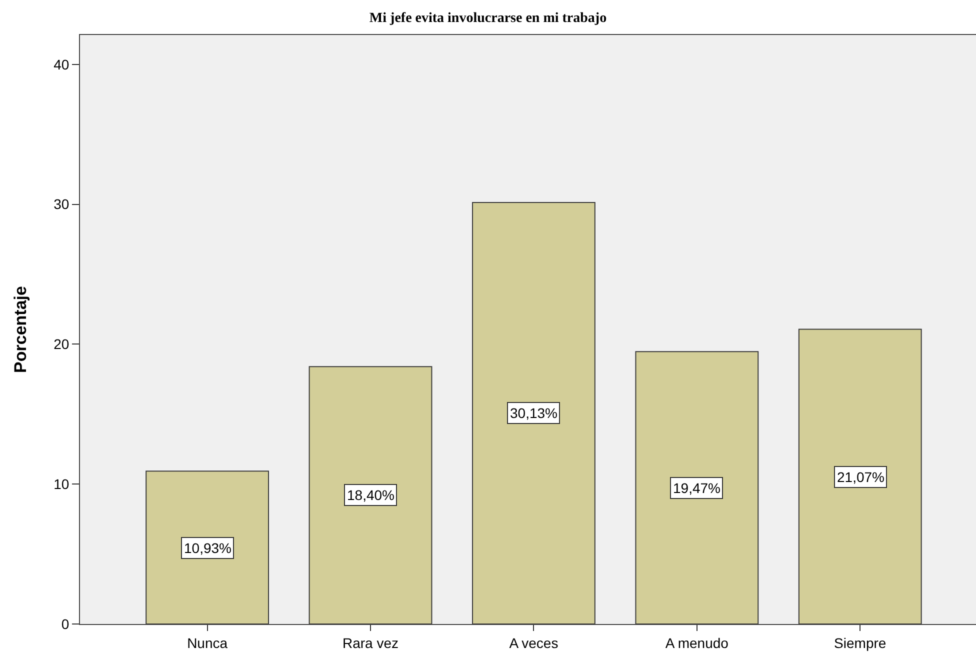  Describe the element at coordinates (62, 344) in the screenshot. I see `y-tick-label: 20` at that location.